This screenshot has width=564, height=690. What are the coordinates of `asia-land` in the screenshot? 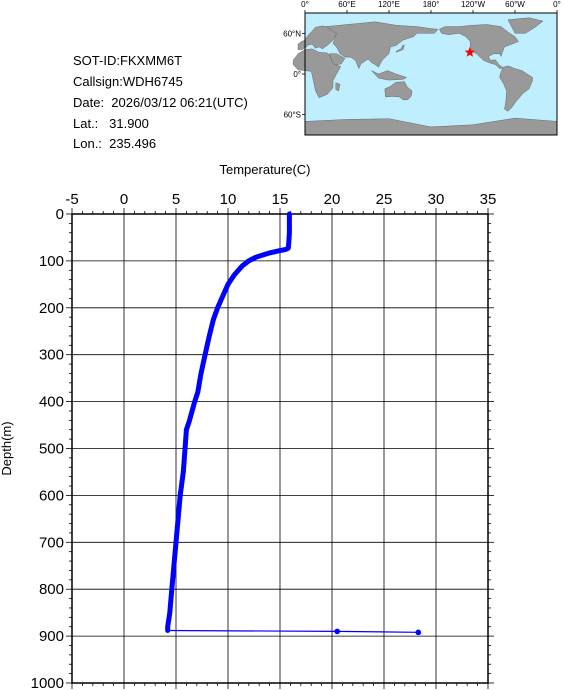 It's located at (382, 45).